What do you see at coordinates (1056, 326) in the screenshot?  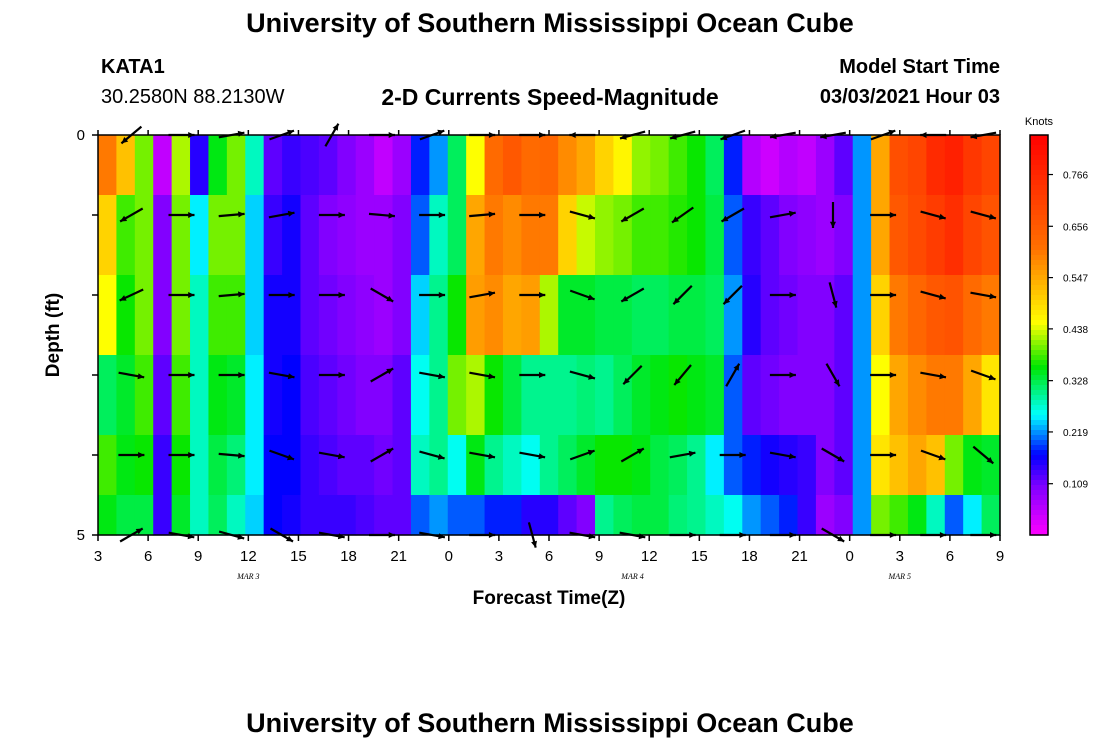 I see `colorbar-legend: Knots 0.766 0.656 0.547 0.438 0.328 0.219 0.109` at bounding box center [1056, 326].